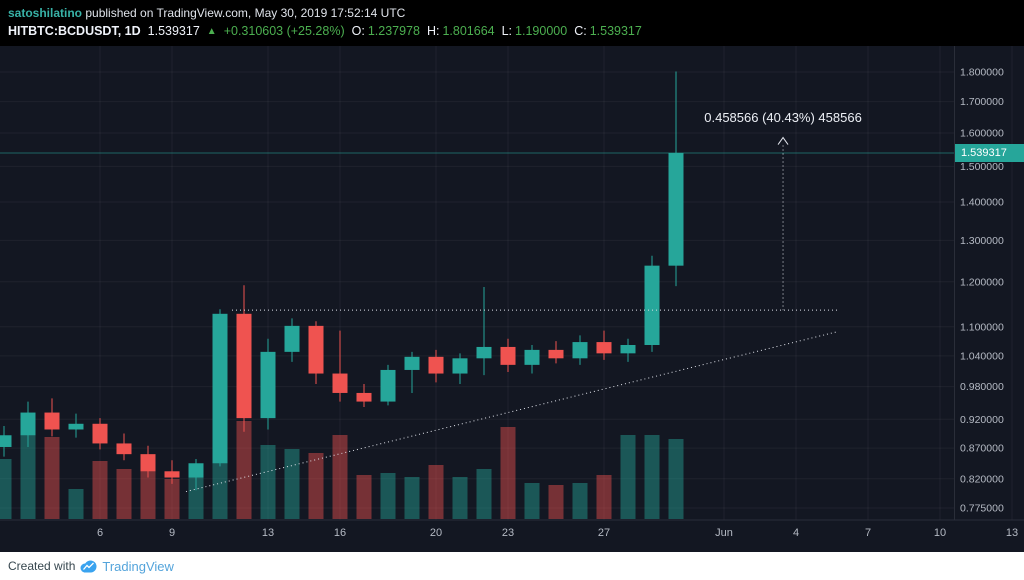 This screenshot has width=1024, height=580. What do you see at coordinates (783, 117) in the screenshot?
I see `measurement-label: 0.458566 (40.43%) 458566` at bounding box center [783, 117].